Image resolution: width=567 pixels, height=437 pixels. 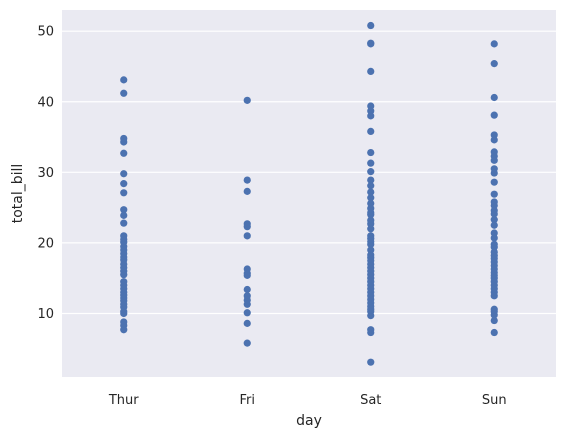 What do you see at coordinates (45, 32) in the screenshot?
I see `y-tick-label-50: 50` at bounding box center [45, 32].